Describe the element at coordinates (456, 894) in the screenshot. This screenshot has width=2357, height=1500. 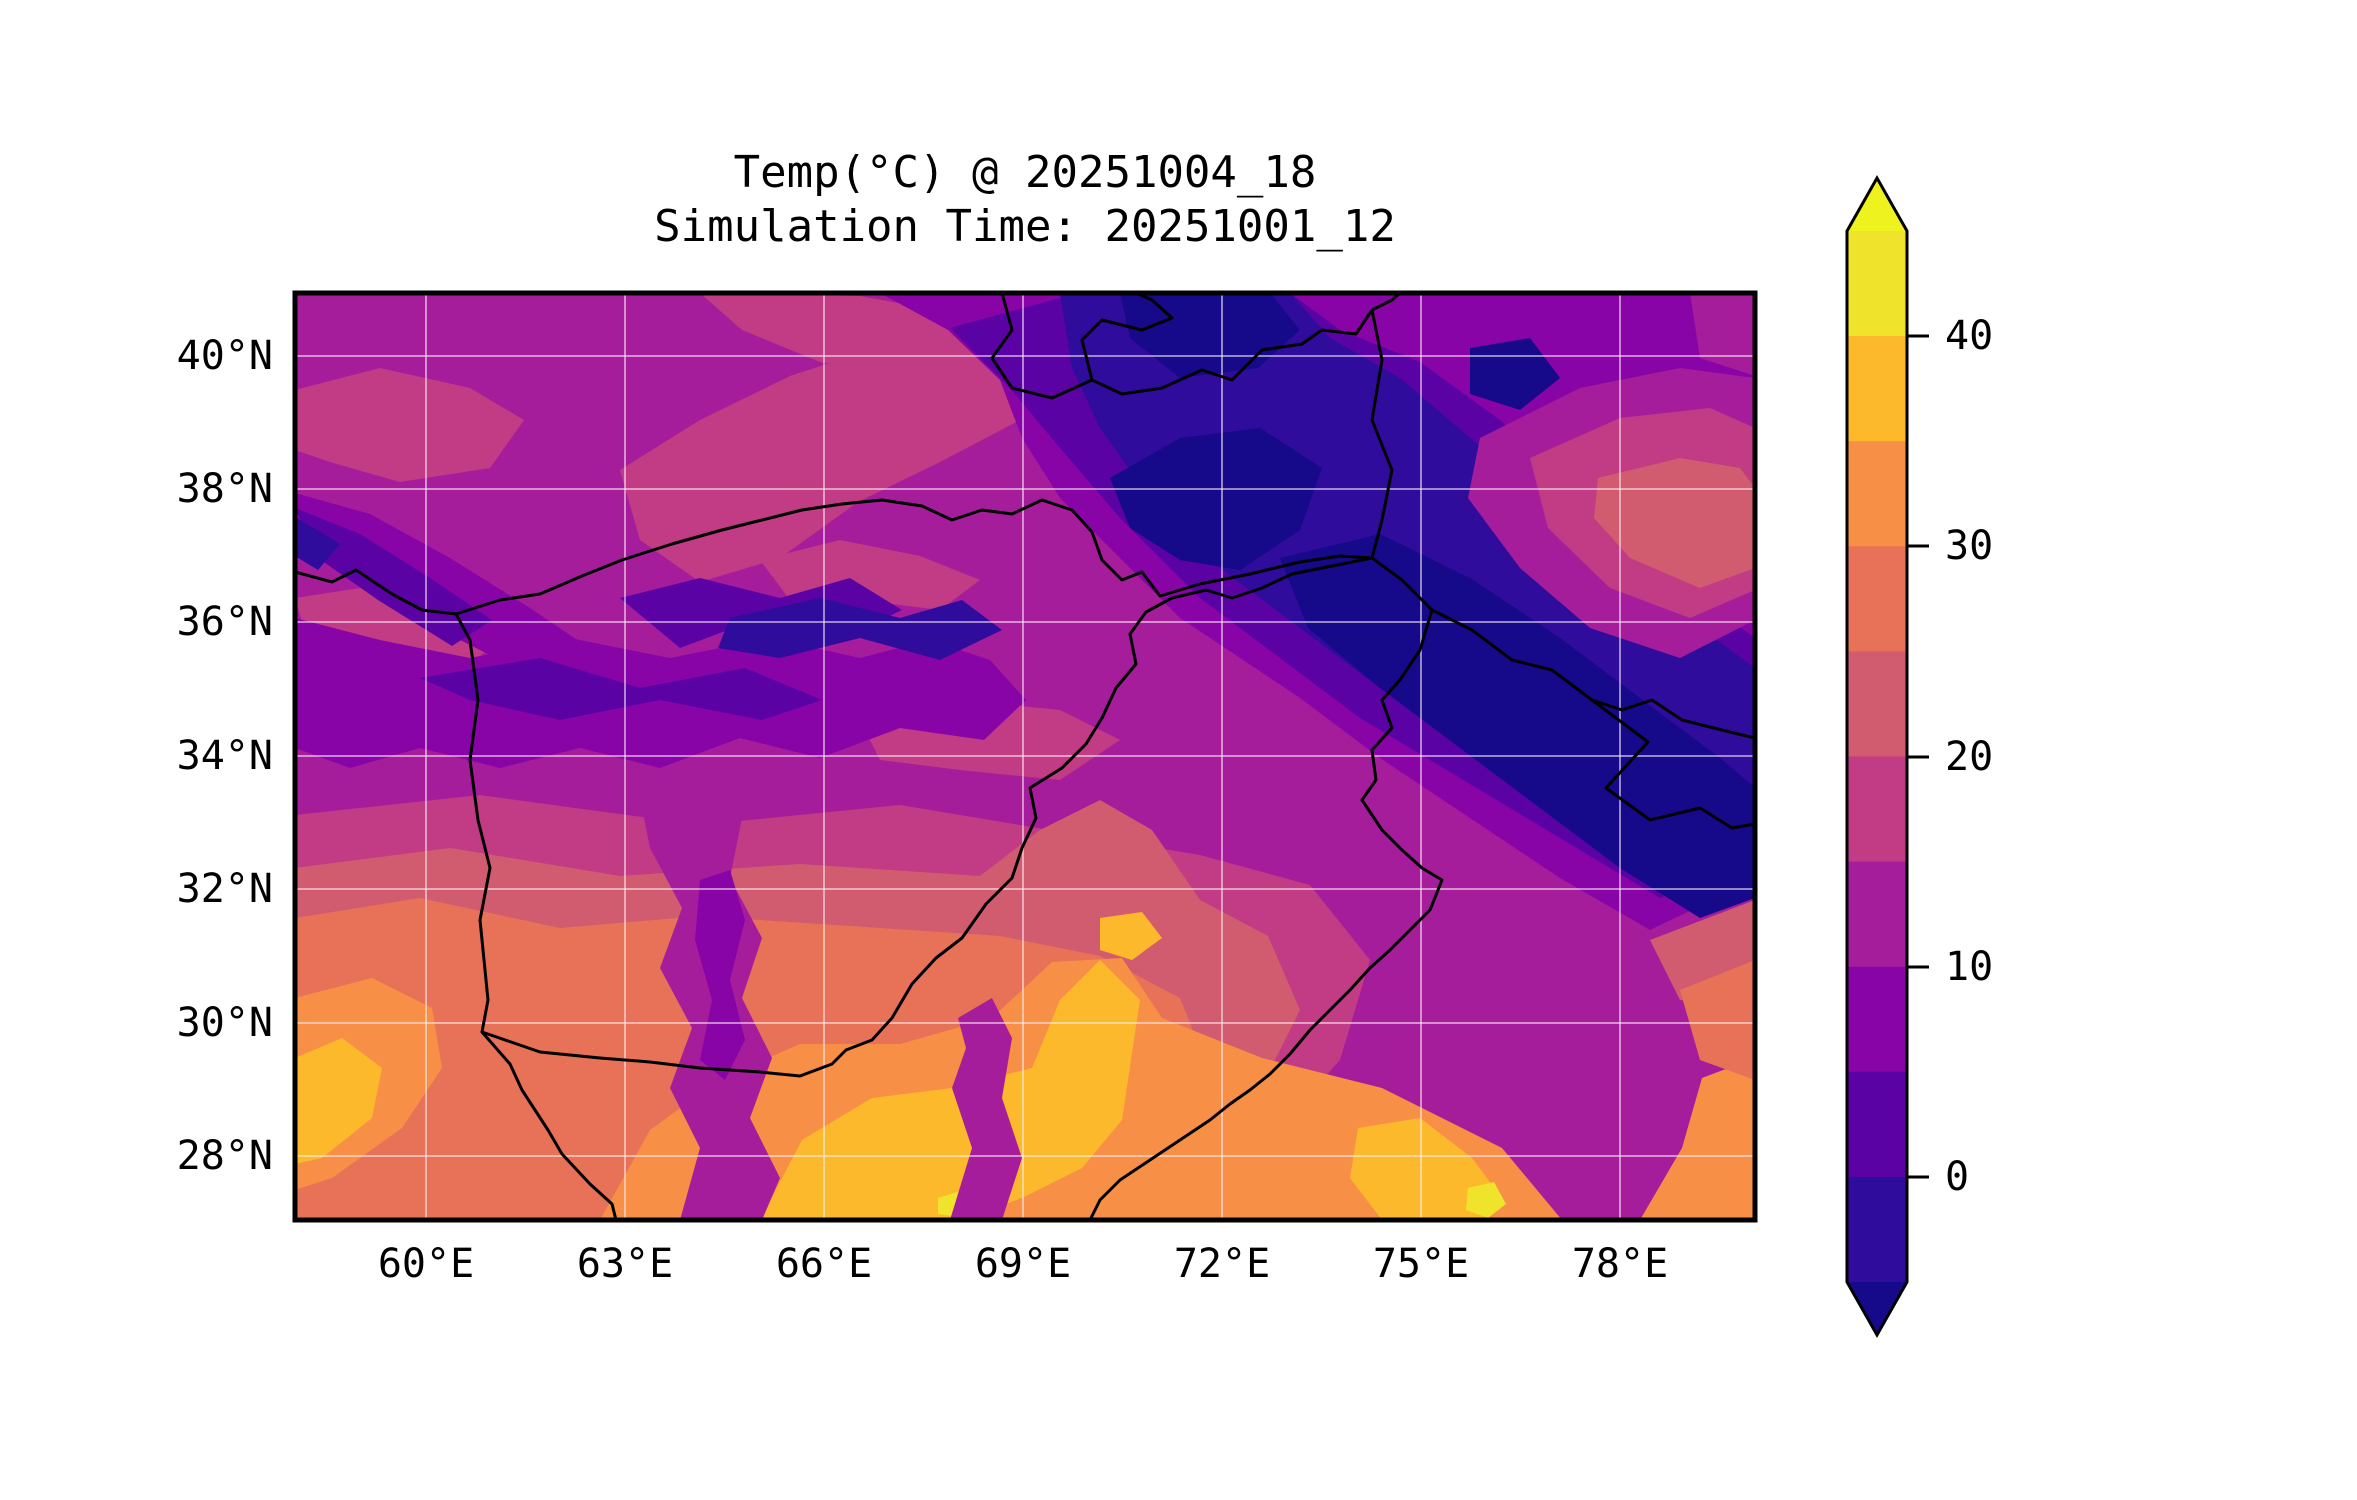
I see `border-iran-border` at that location.